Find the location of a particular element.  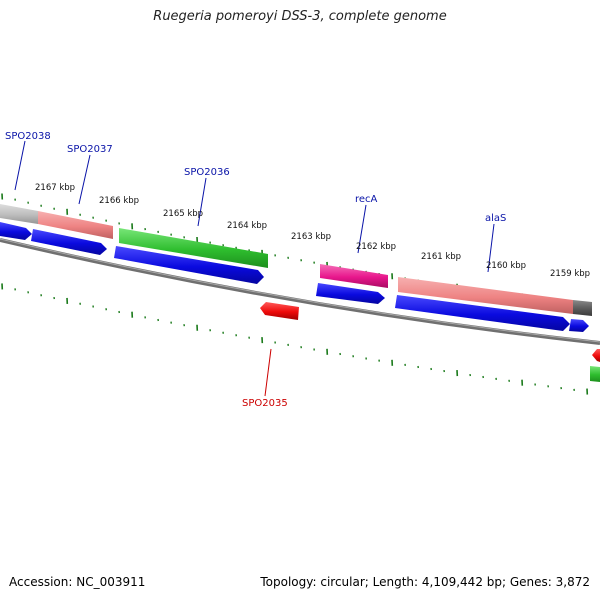

kbp-label: 2164 kbp is located at coordinates (247, 226).